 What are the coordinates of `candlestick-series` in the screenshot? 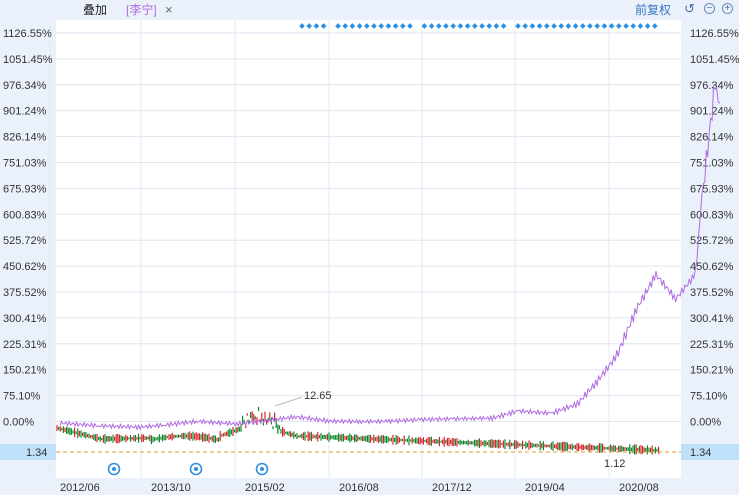 It's located at (358, 430).